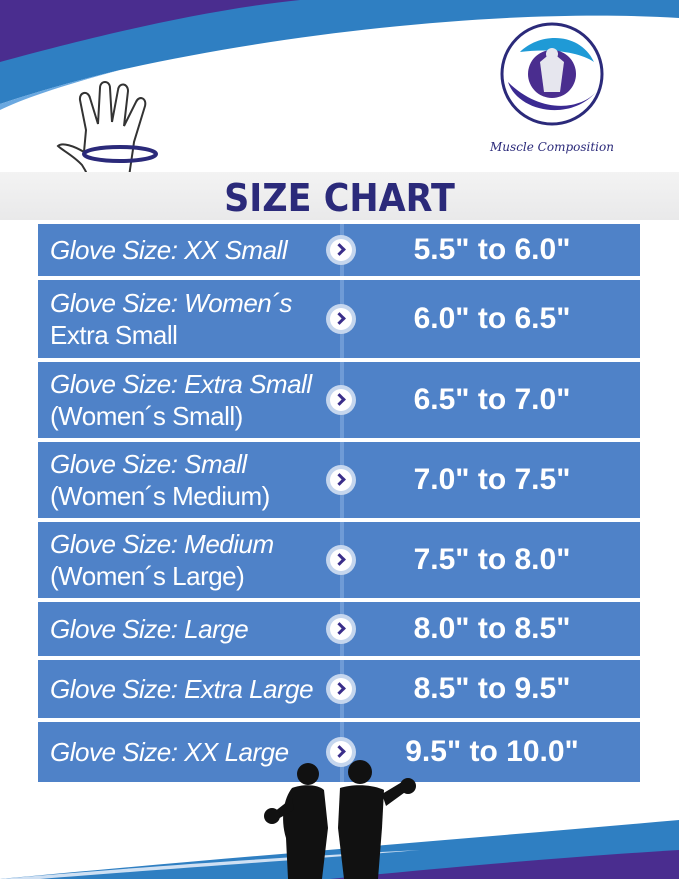  I want to click on glove-size-line1: Glove Size: Large, so click(149, 629).